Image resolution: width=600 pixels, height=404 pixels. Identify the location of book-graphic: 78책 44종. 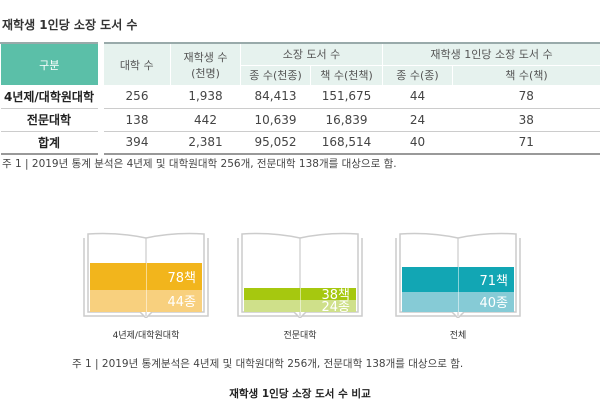
(146, 275).